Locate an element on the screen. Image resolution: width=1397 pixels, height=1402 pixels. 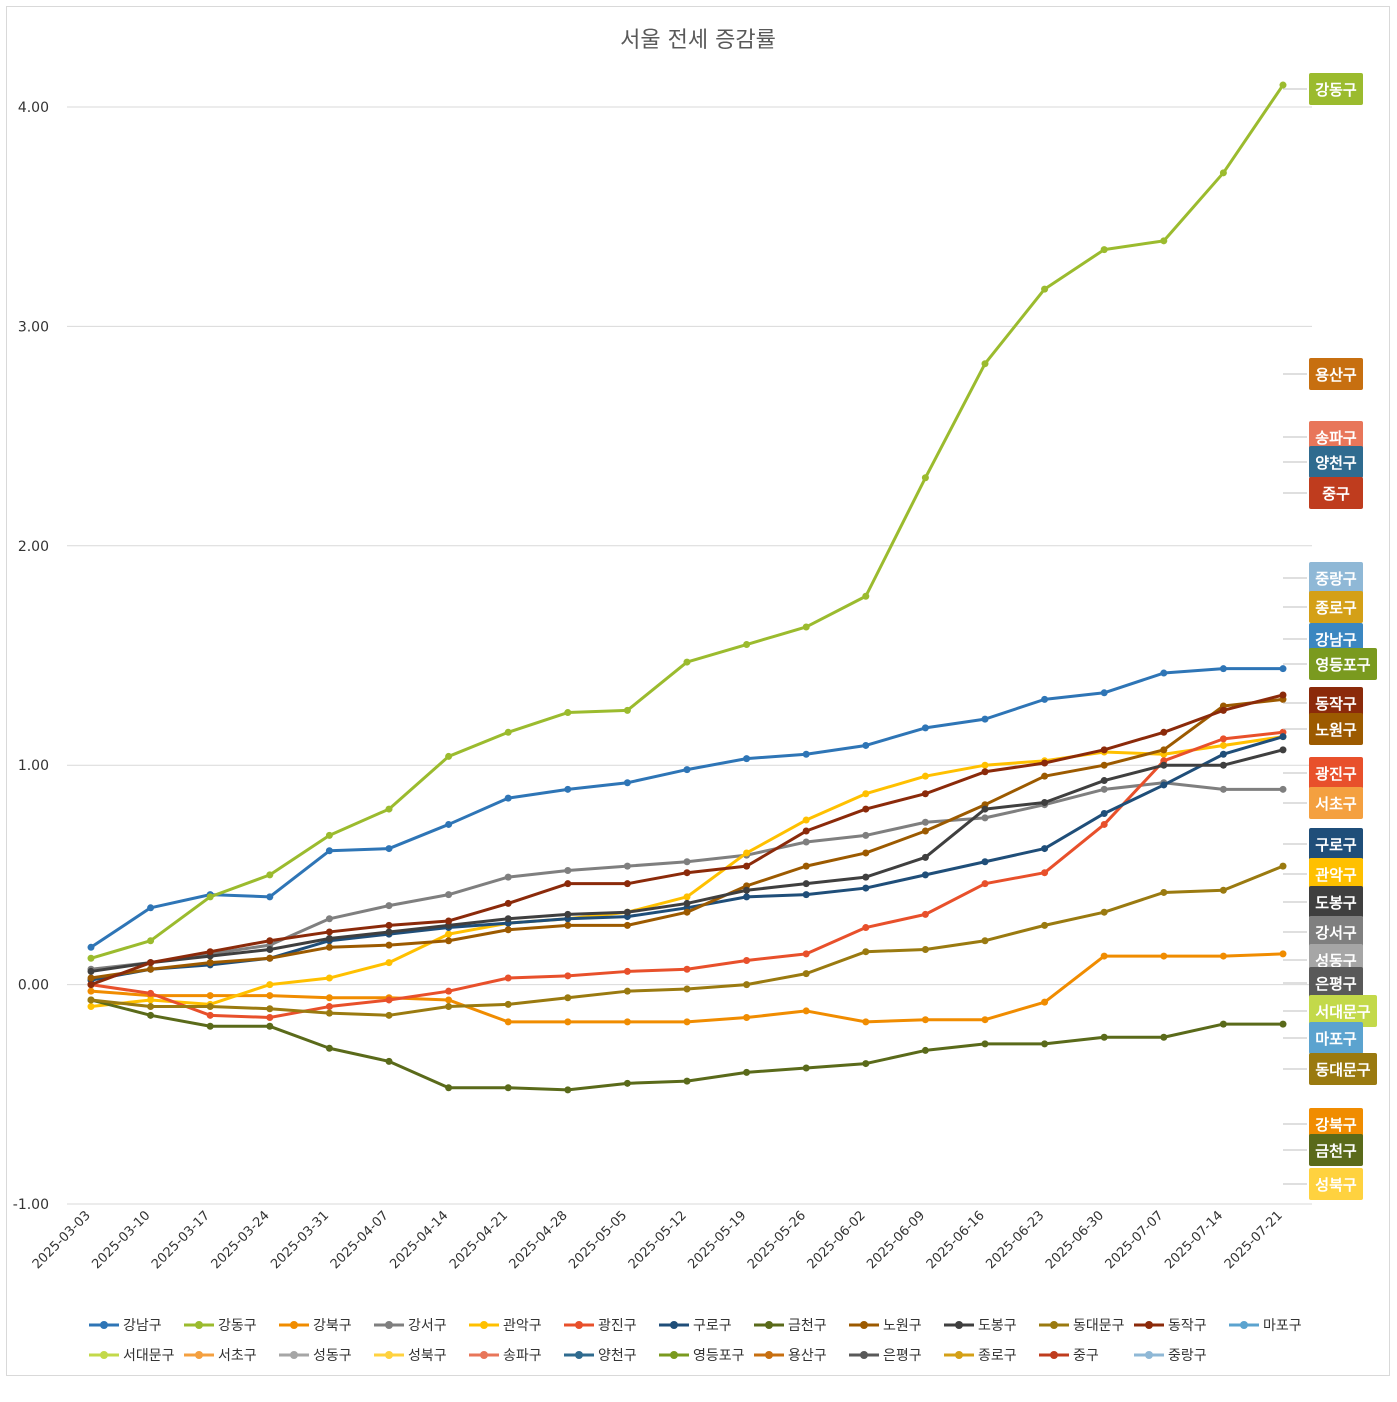
svg-text: 송파구 is located at coordinates (1336, 438).